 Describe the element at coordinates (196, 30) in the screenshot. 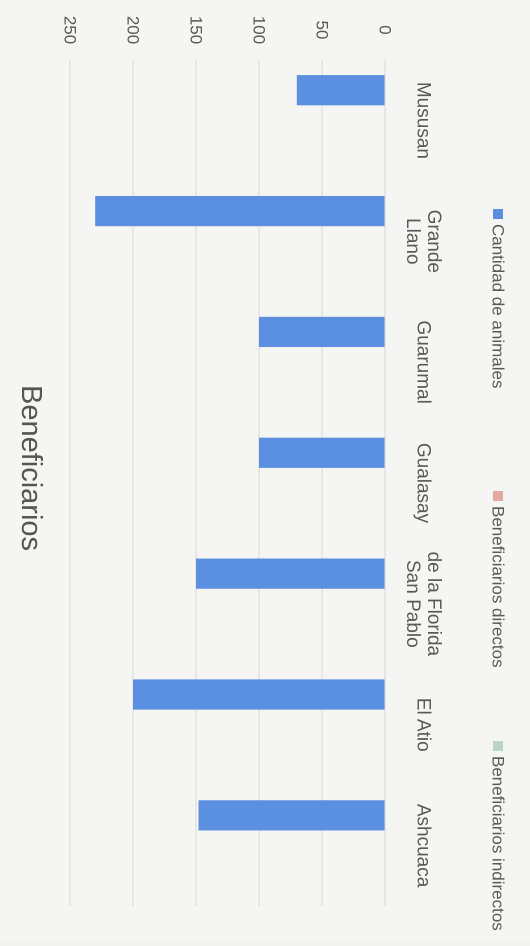

I see `y-tick-label: 150` at that location.